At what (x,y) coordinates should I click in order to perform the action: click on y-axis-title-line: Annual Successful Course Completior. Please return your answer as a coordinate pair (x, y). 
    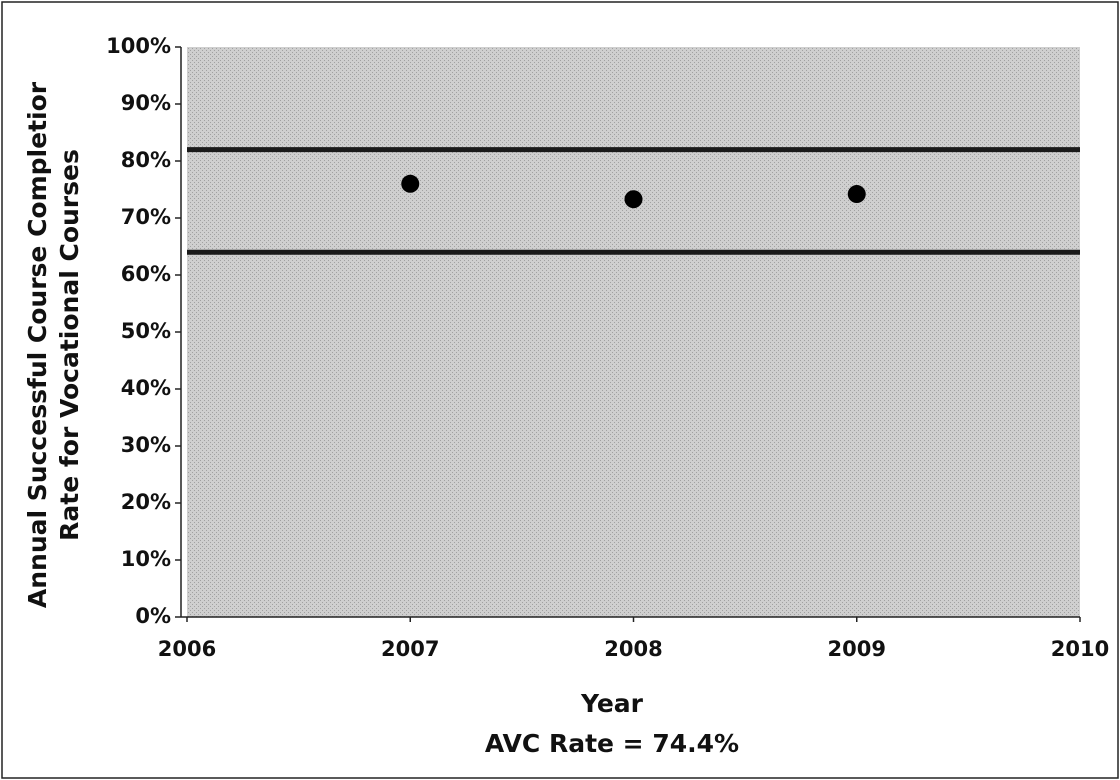
    Looking at the image, I should click on (37, 344).